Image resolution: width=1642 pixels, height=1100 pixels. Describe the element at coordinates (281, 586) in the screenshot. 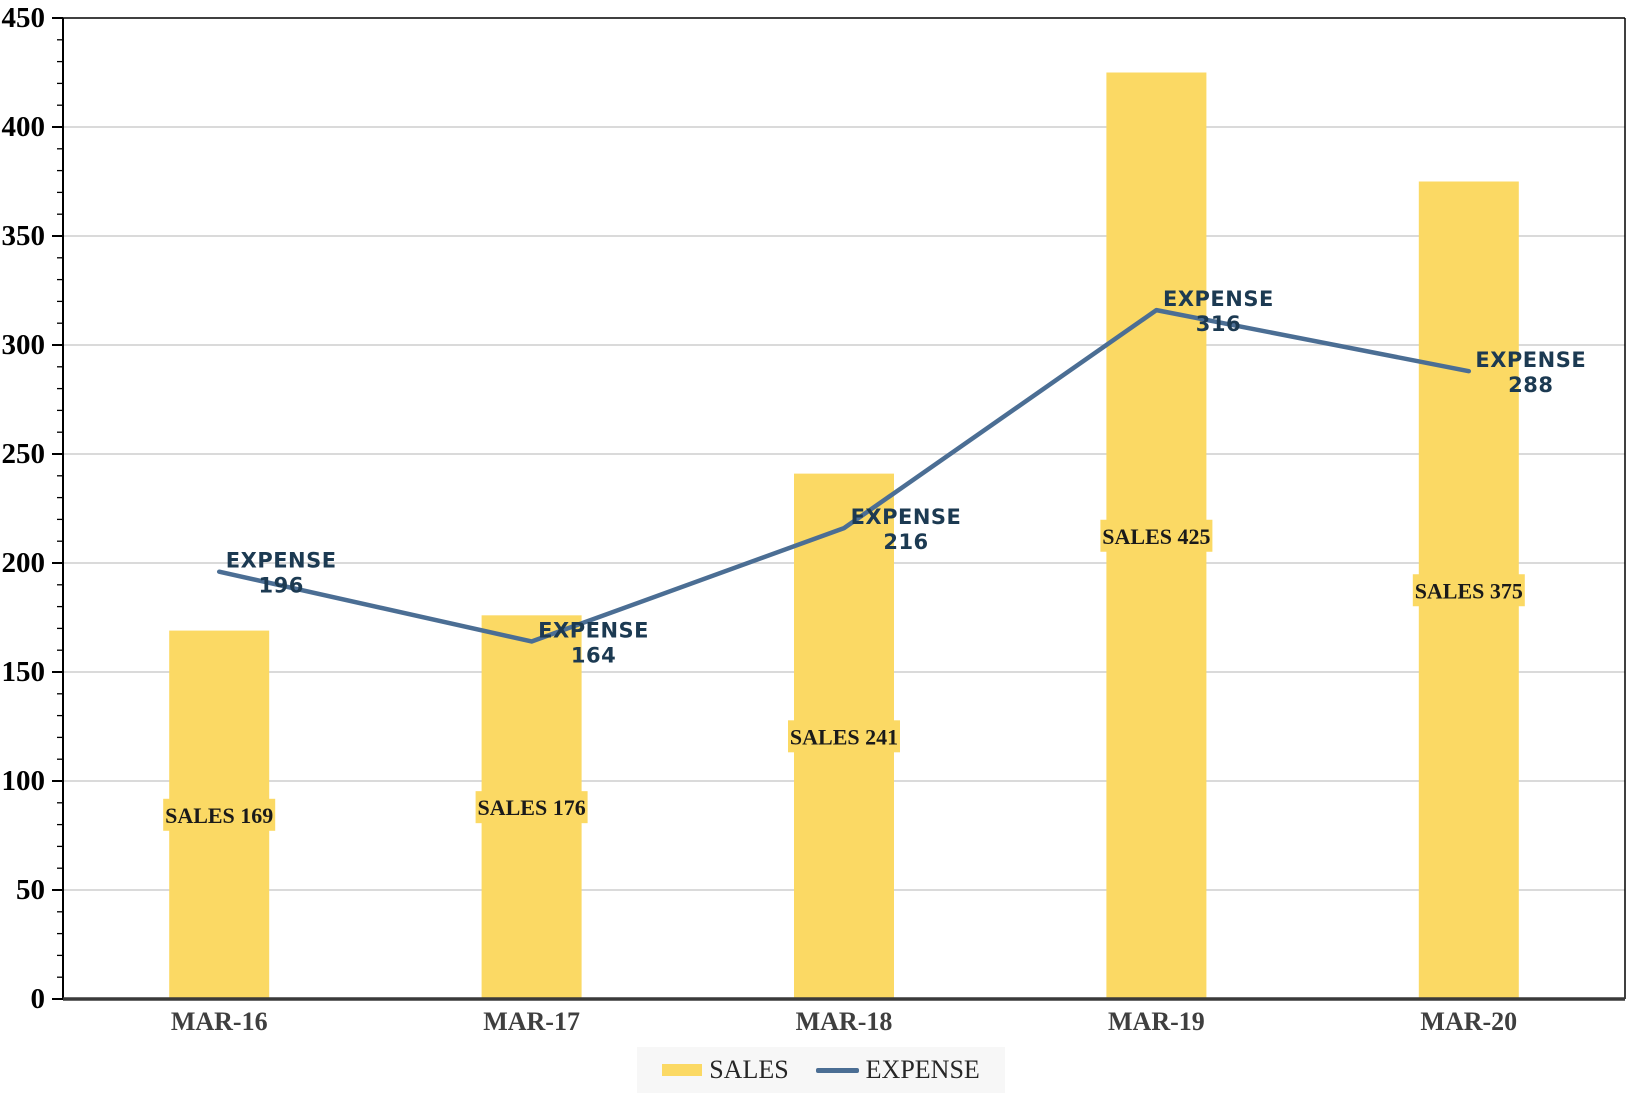

I see `expense-data-label-value-0: 196` at that location.